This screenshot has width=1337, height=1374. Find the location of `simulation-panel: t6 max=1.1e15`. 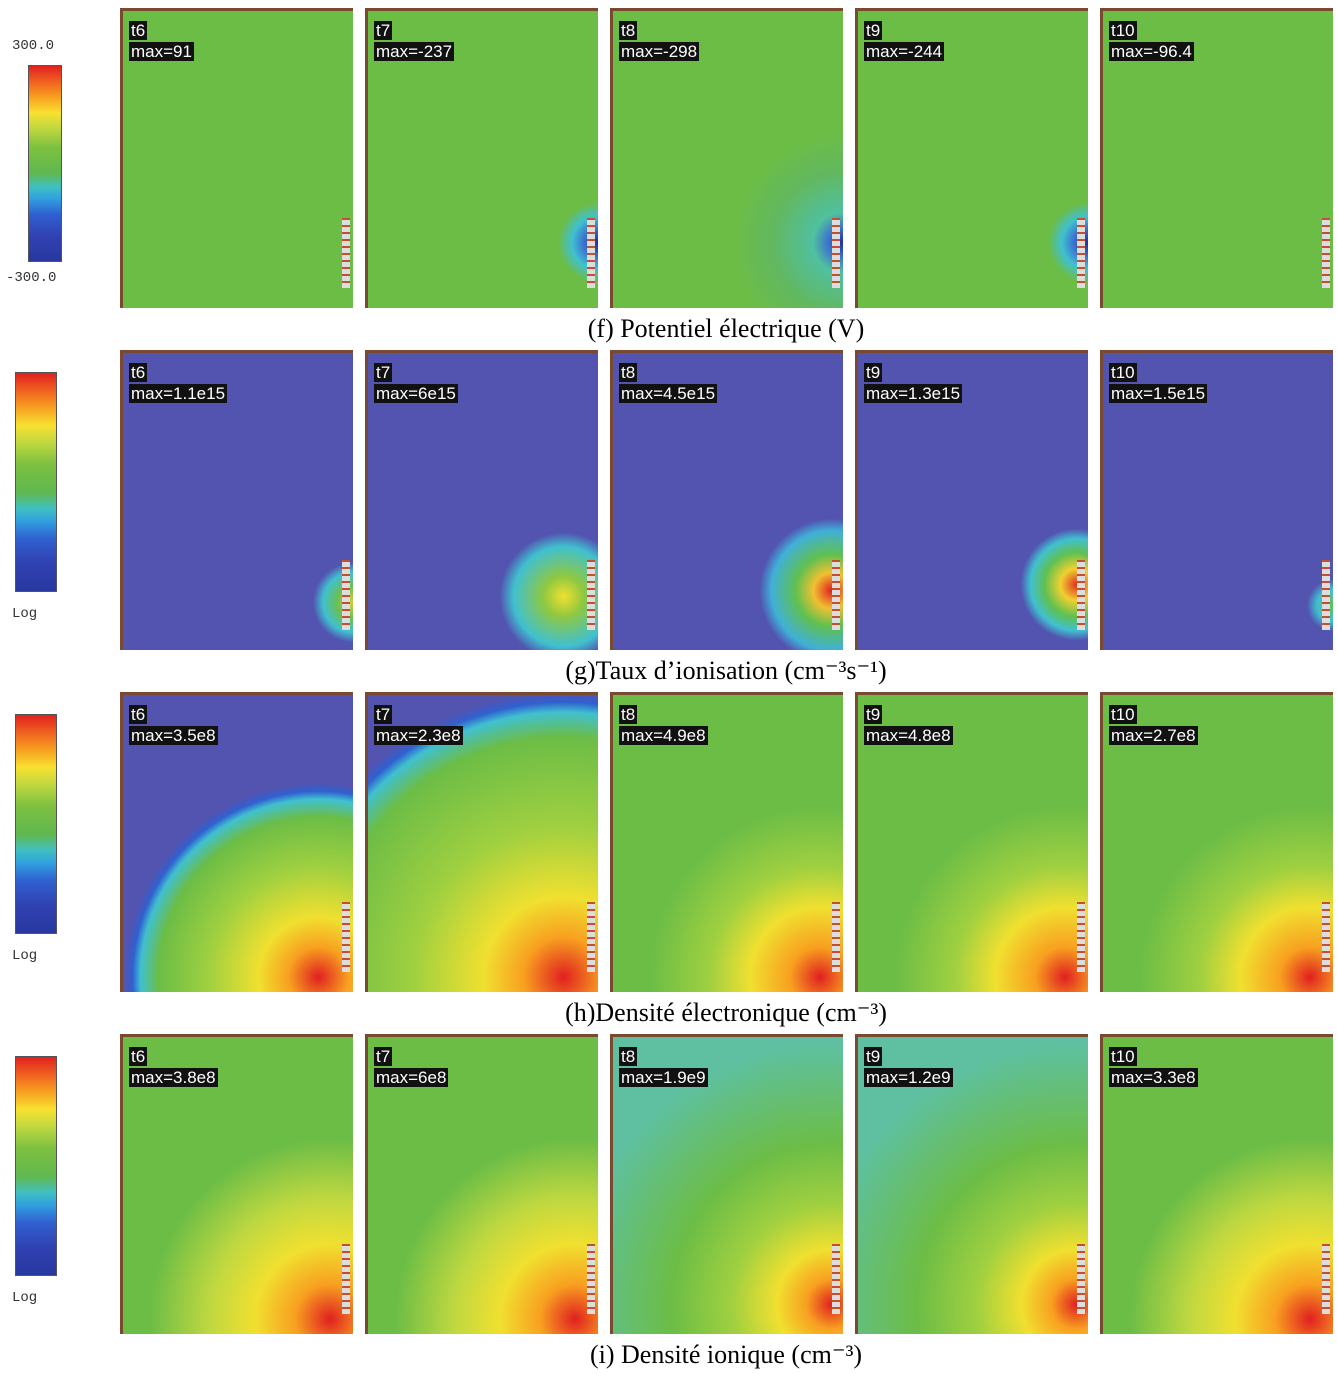

simulation-panel: t6 max=1.1e15 is located at coordinates (236, 500).